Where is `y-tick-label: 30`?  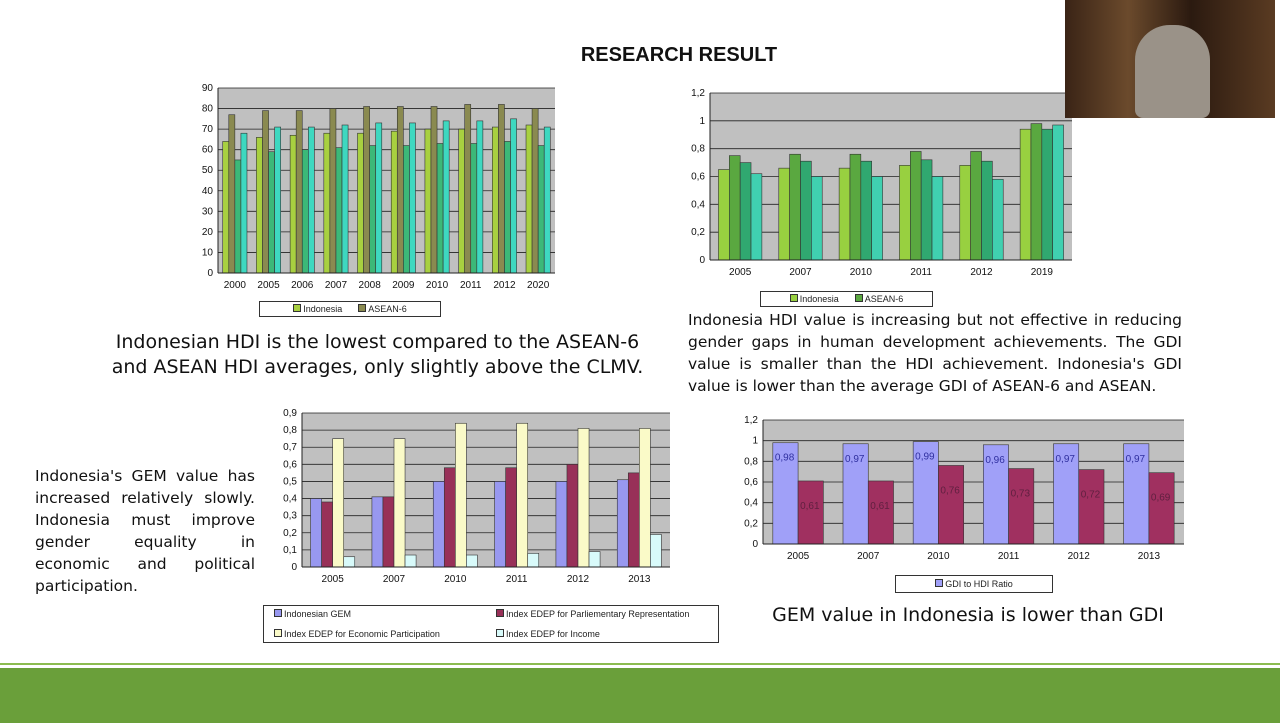 y-tick-label: 30 is located at coordinates (208, 211).